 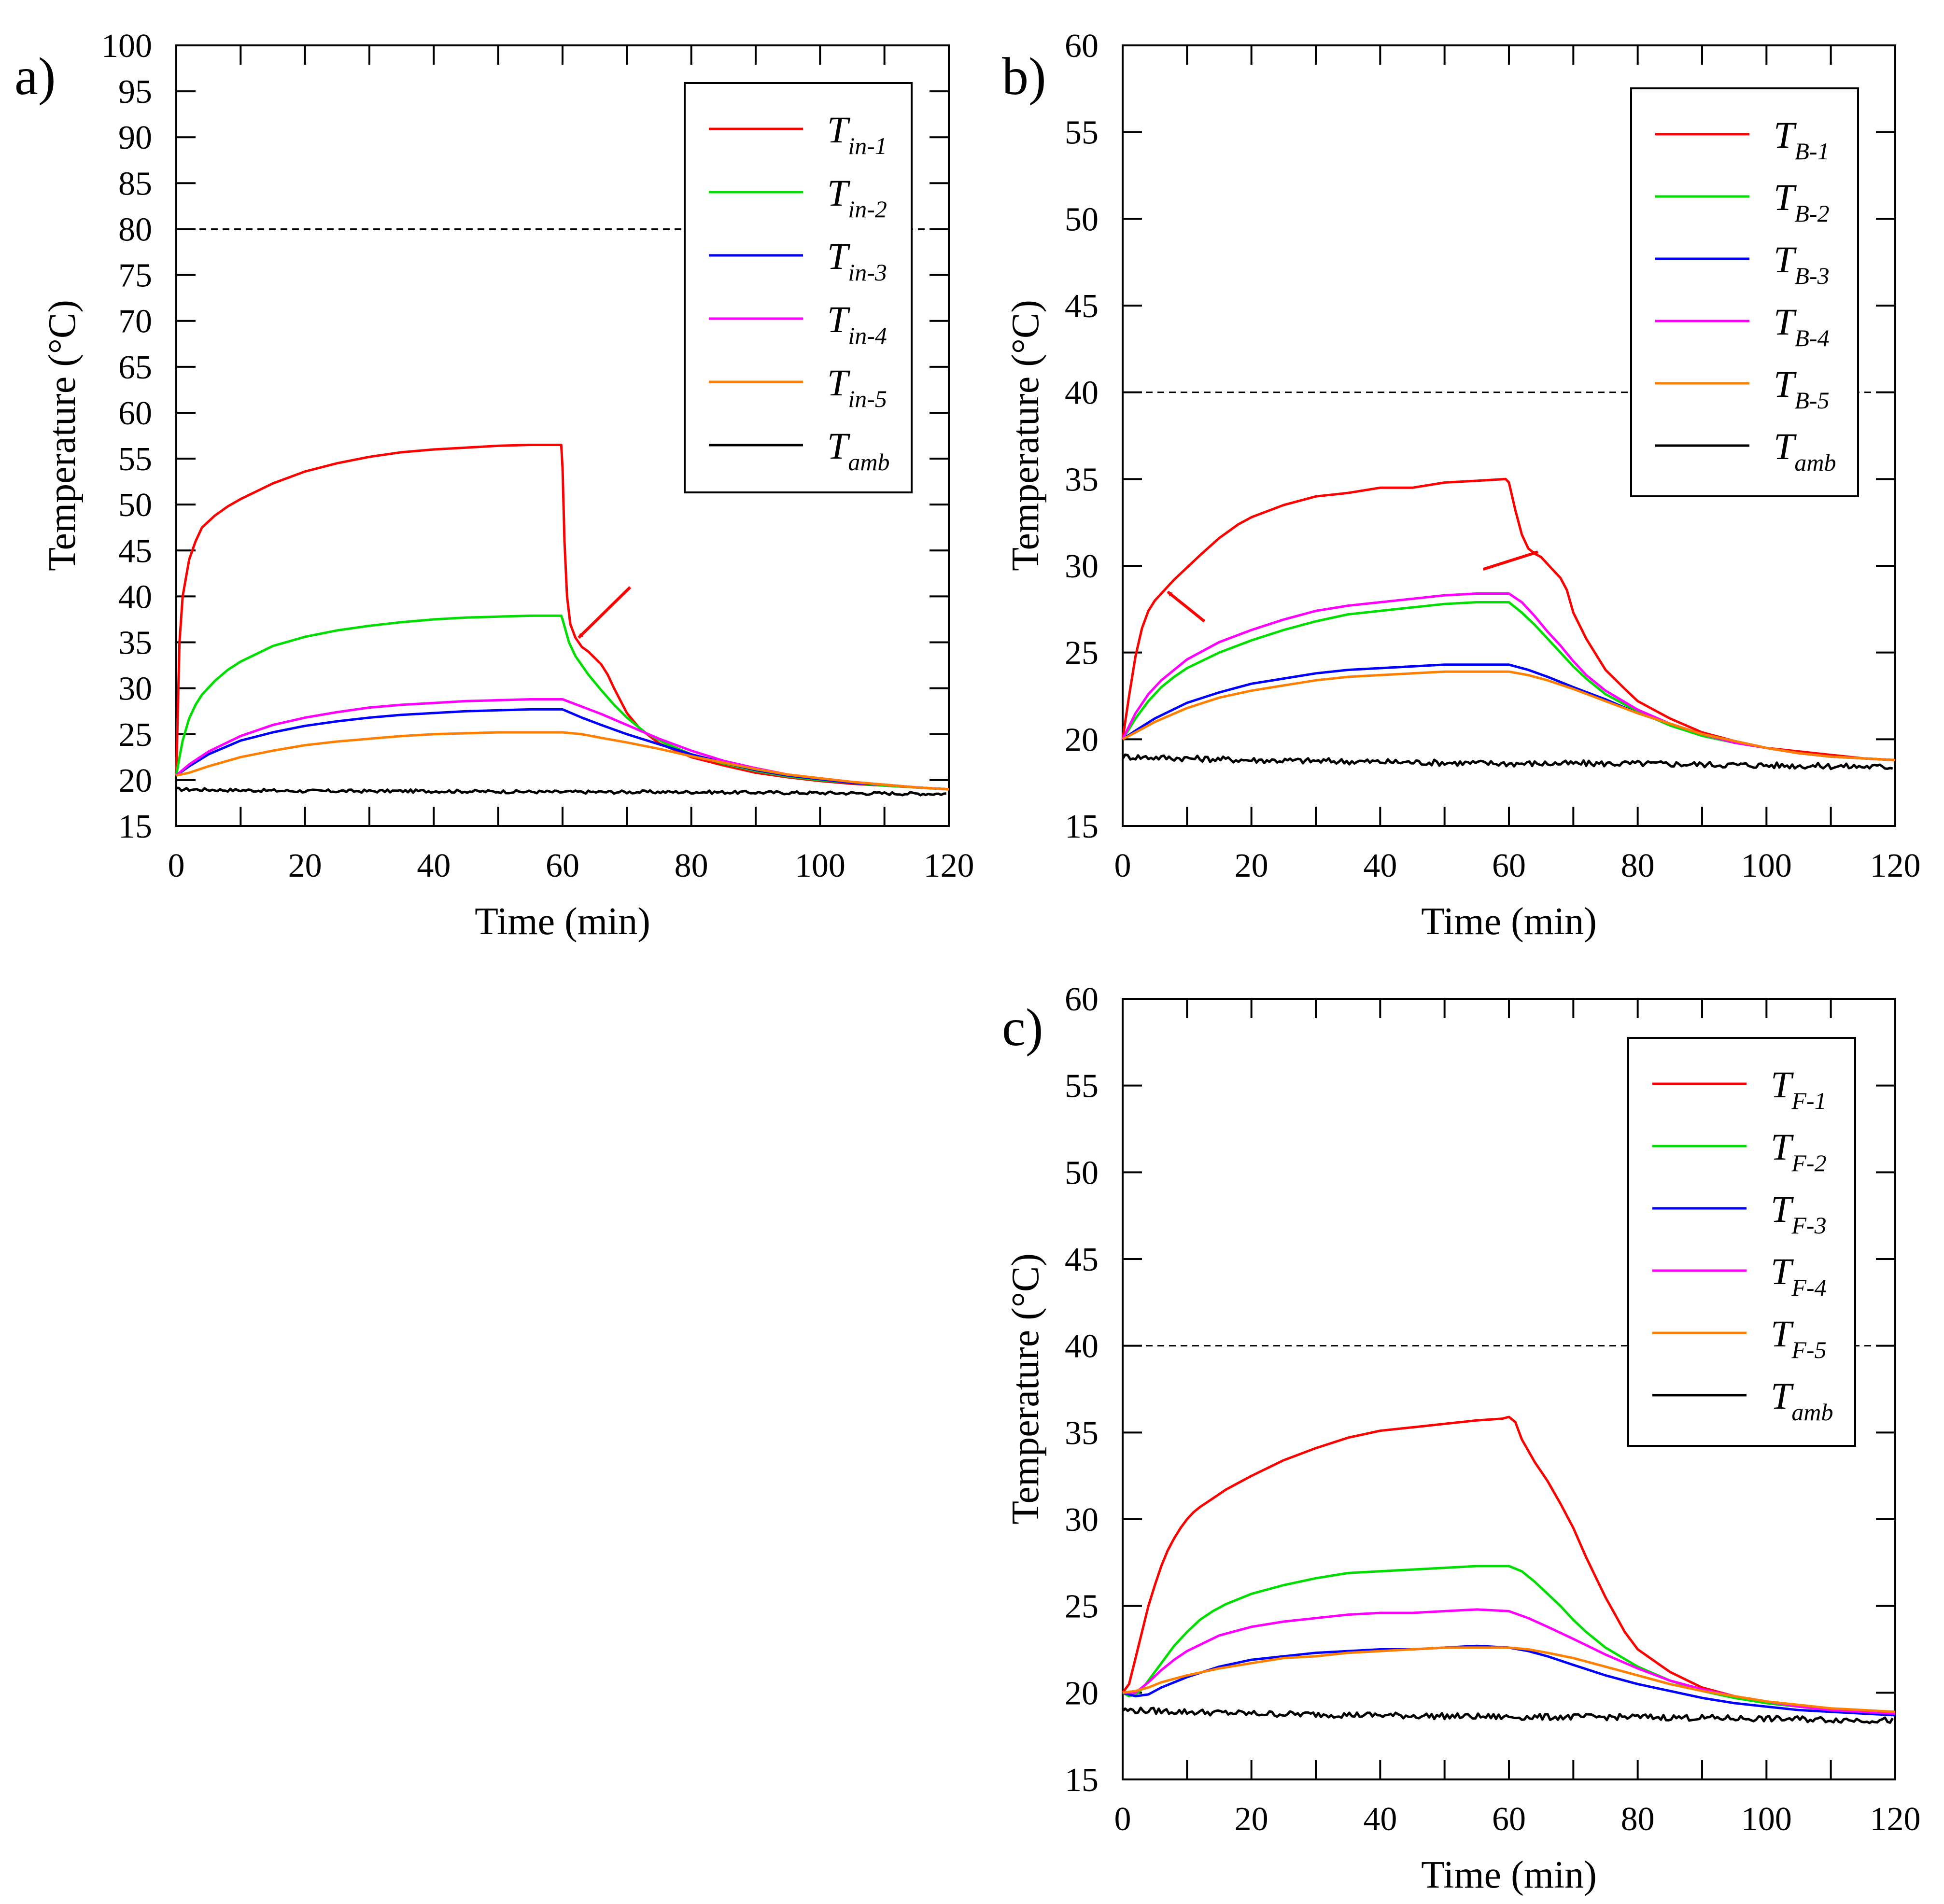 I want to click on panel-label: a), so click(x=35, y=77).